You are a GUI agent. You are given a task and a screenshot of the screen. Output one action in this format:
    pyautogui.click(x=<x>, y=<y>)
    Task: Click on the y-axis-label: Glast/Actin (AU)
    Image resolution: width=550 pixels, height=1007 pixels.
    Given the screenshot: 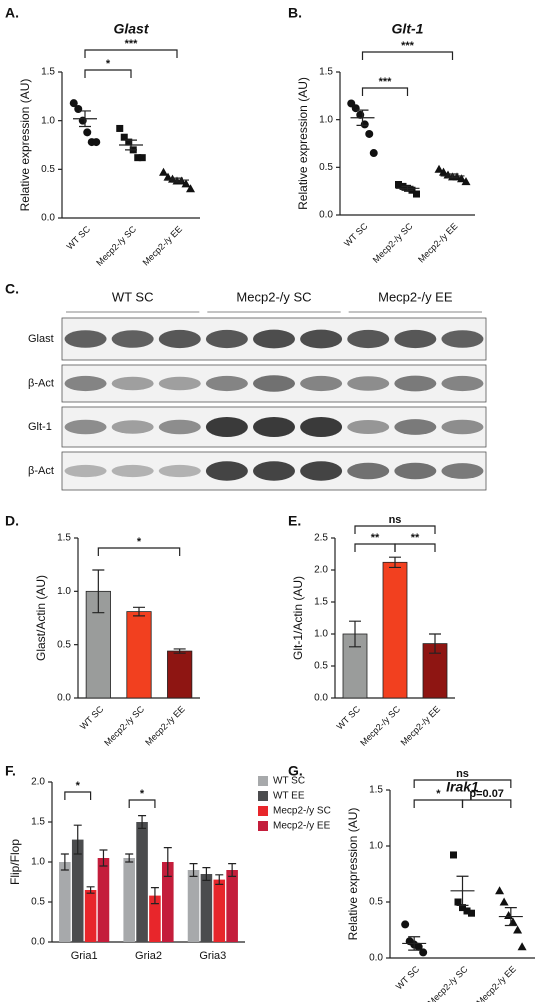 What is the action you would take?
    pyautogui.click(x=41, y=618)
    